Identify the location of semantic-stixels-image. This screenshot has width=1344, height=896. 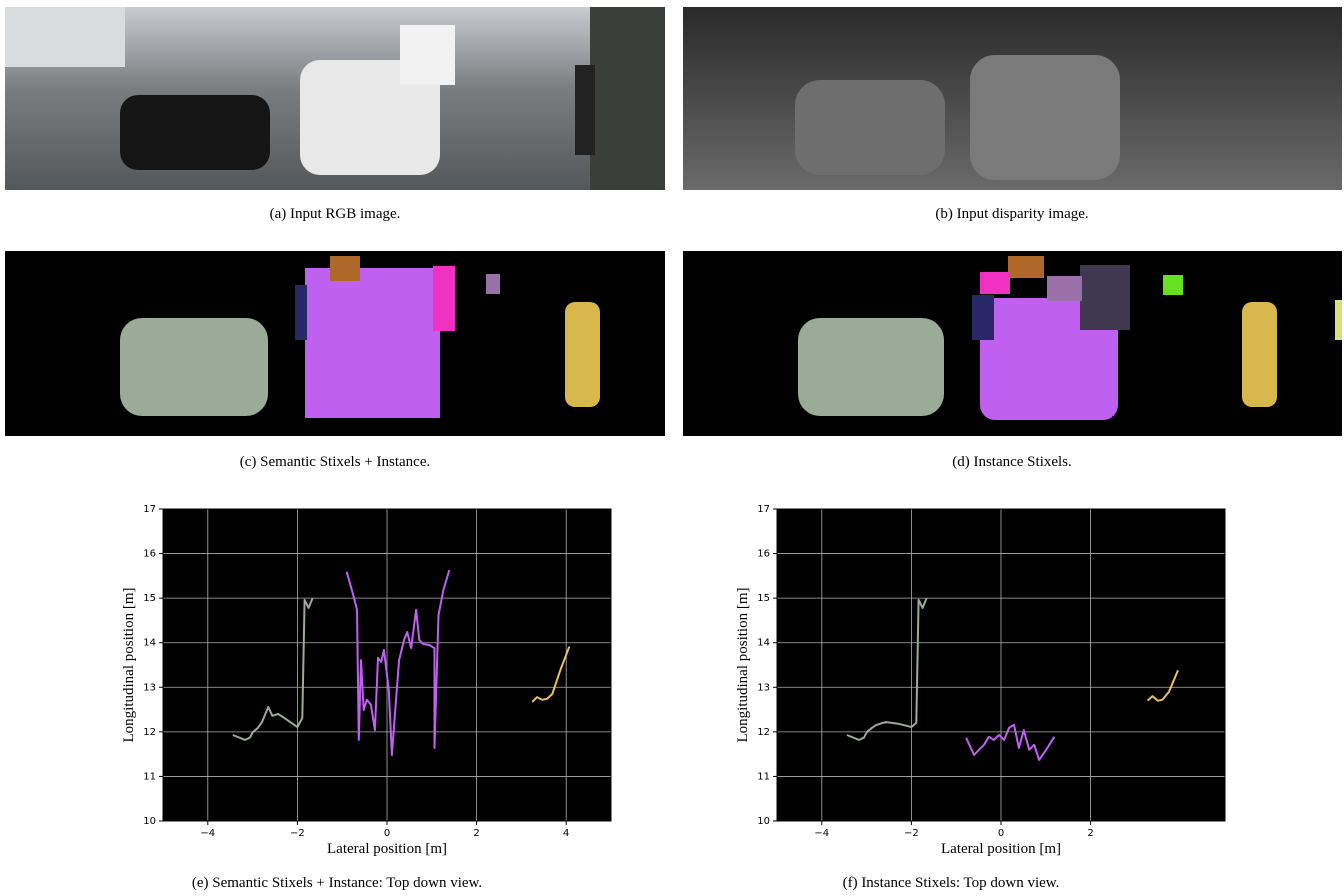
(335, 343).